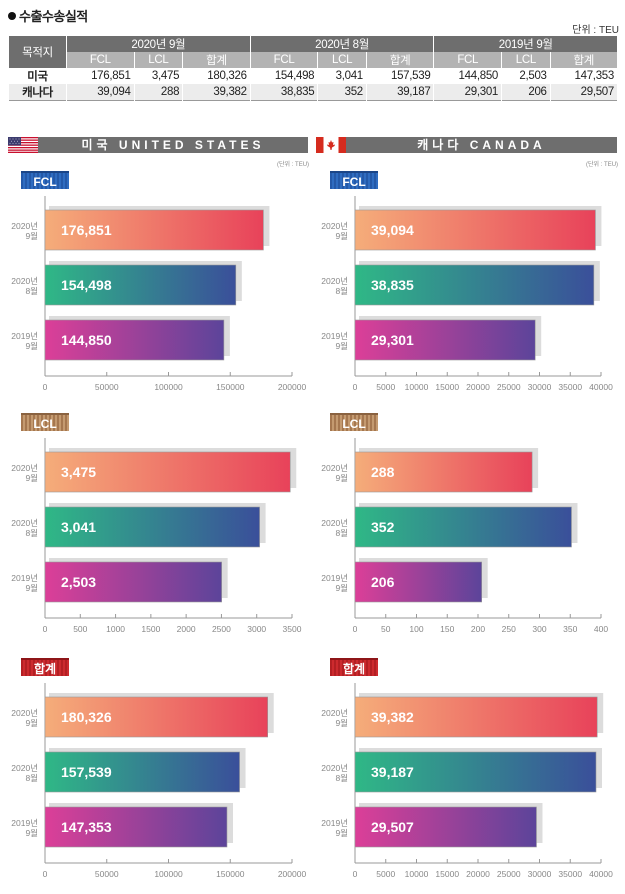 The image size is (625, 894). Describe the element at coordinates (86, 285) in the screenshot. I see `bar-value-label: 154,498` at that location.